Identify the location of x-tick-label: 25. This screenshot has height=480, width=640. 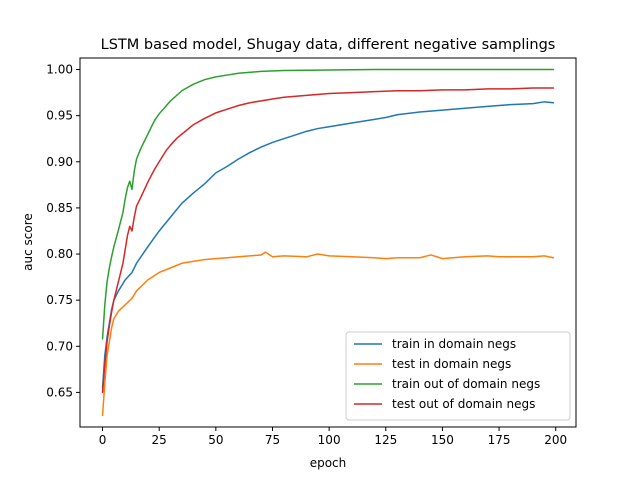
(159, 440).